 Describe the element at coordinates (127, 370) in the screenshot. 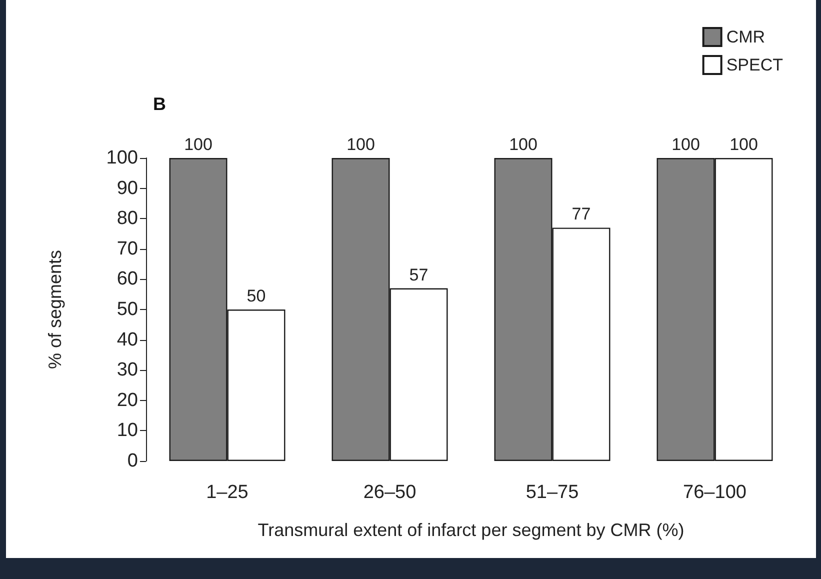

I see `y-tick-label: 30` at that location.